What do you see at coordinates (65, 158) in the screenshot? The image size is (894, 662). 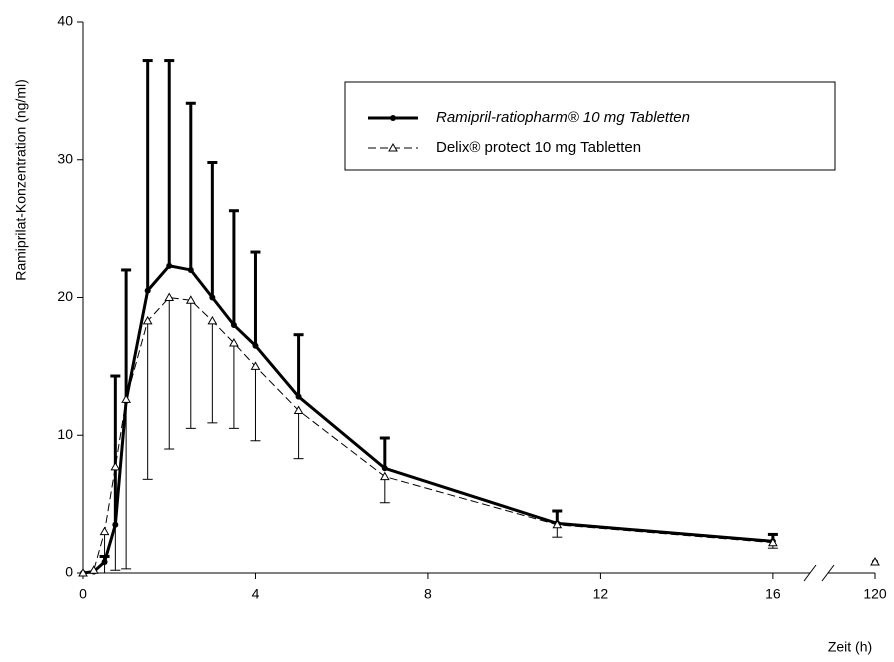 I see `y-tick-label: 30` at bounding box center [65, 158].